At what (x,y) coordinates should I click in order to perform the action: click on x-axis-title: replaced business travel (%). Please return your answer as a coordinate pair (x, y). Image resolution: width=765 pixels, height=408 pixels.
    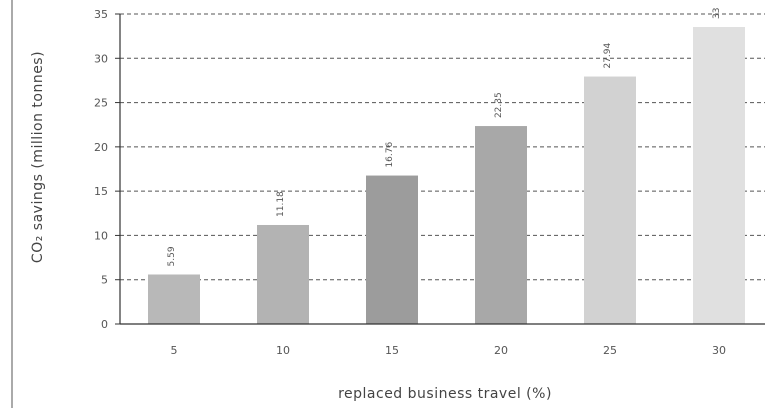
    Looking at the image, I should click on (445, 394).